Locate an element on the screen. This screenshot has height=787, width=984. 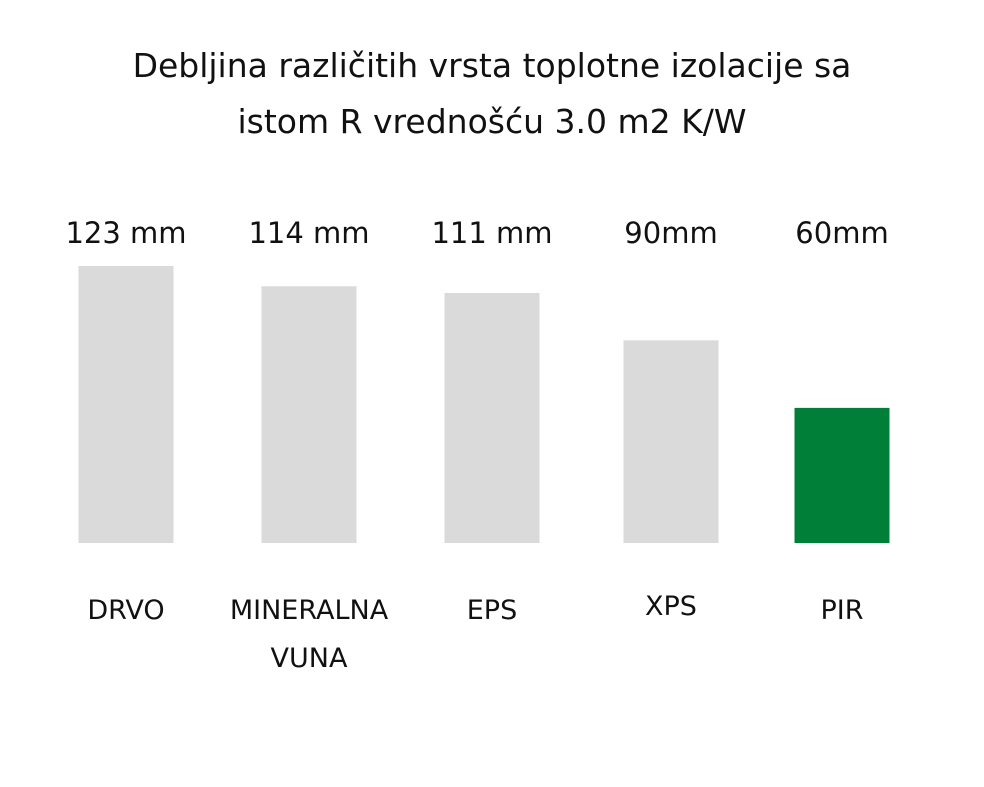
chart-title-line-2: istom R vrednošću 3.0 m2 K/W is located at coordinates (492, 121).